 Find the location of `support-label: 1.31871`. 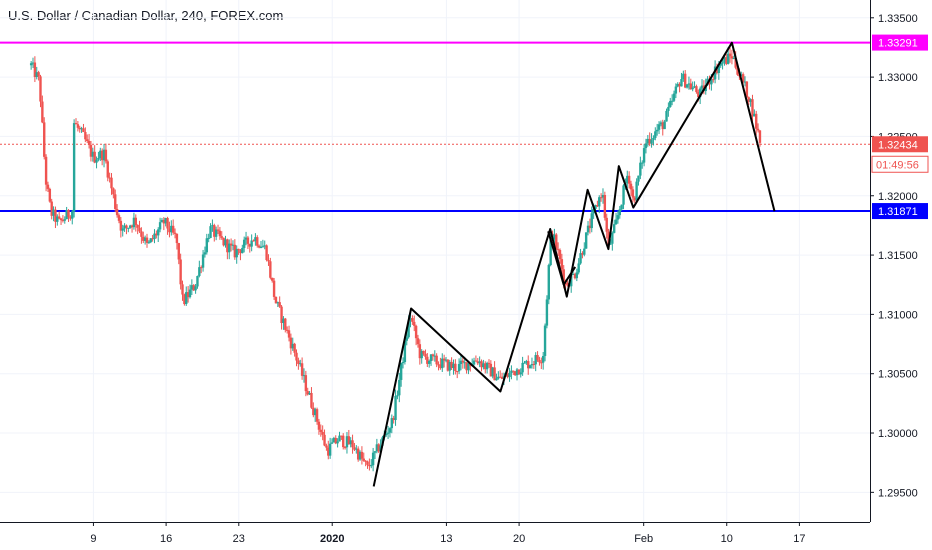

support-label: 1.31871 is located at coordinates (898, 212).